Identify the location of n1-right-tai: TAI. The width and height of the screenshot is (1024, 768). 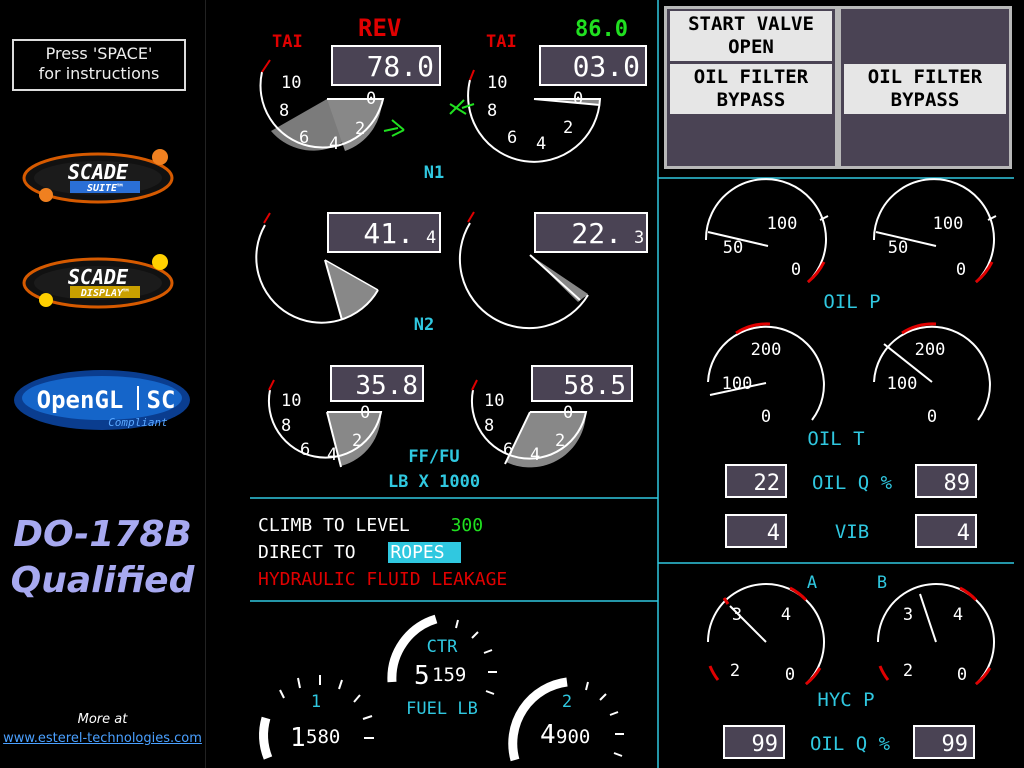
(501, 42).